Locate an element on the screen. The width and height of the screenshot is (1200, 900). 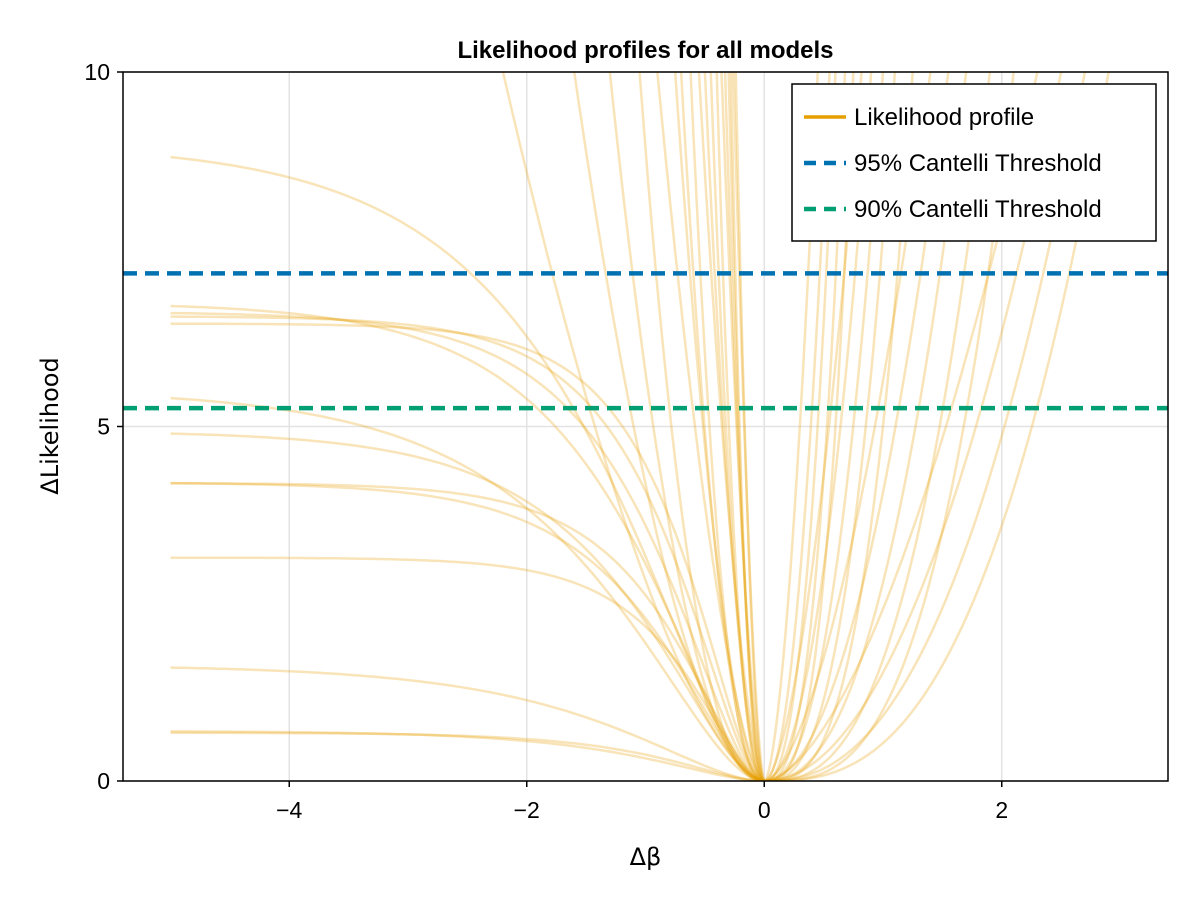
x-tick-label: 0 is located at coordinates (764, 810).